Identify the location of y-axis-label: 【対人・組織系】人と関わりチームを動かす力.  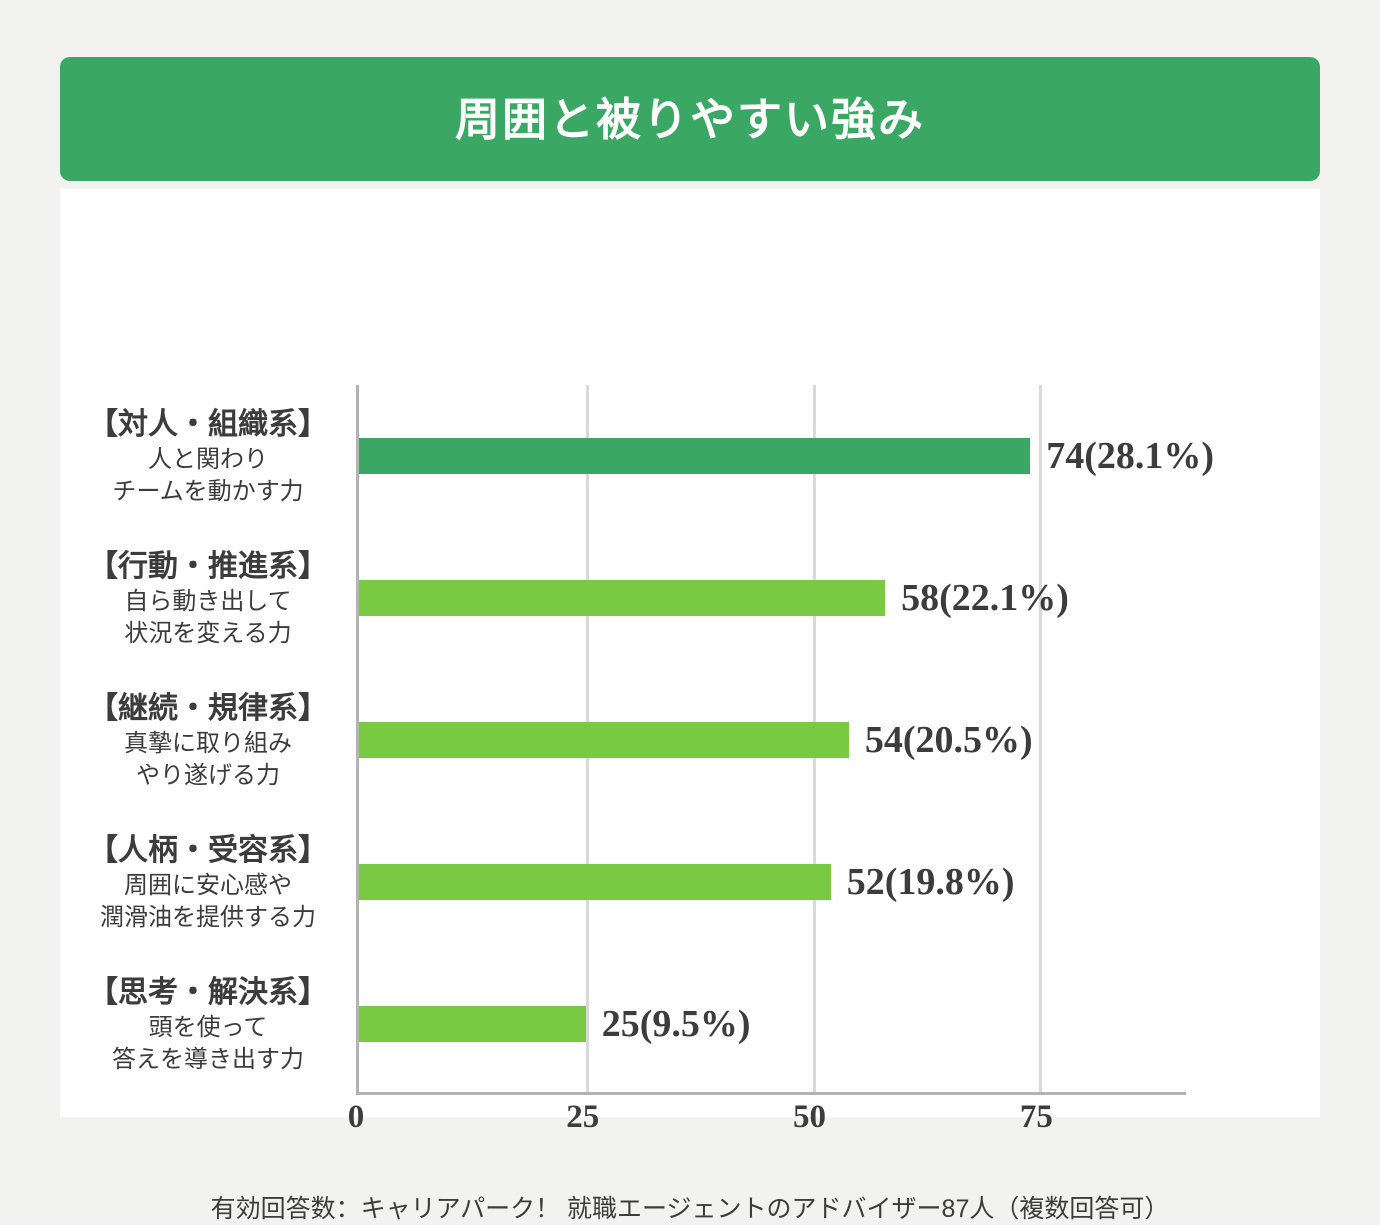
(208, 456).